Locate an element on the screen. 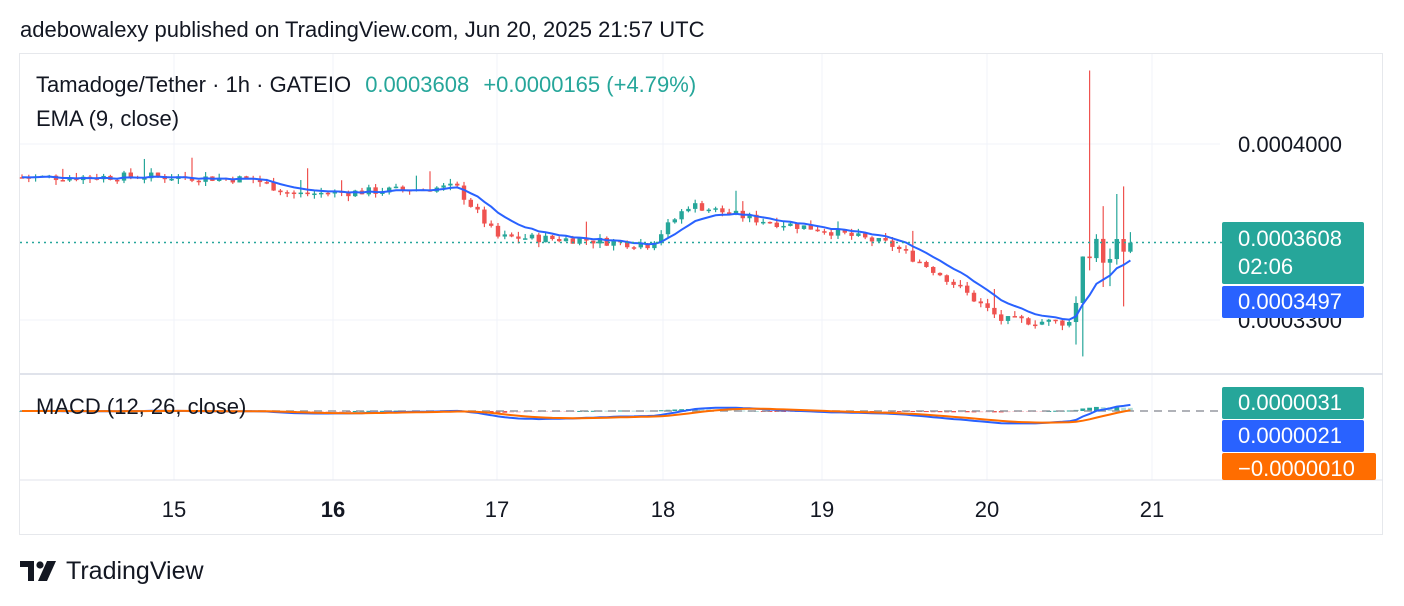  ema-price-tag: 0.0003497 is located at coordinates (1293, 302).